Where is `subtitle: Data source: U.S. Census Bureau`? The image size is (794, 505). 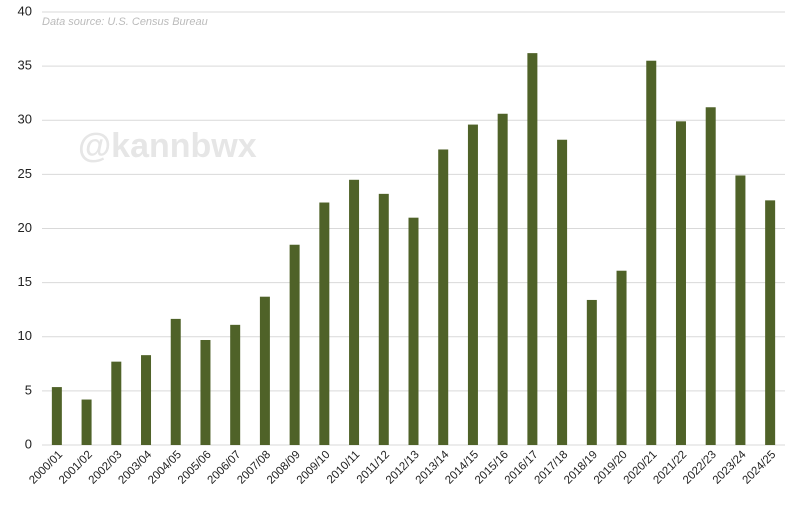 subtitle: Data source: U.S. Census Bureau is located at coordinates (125, 22).